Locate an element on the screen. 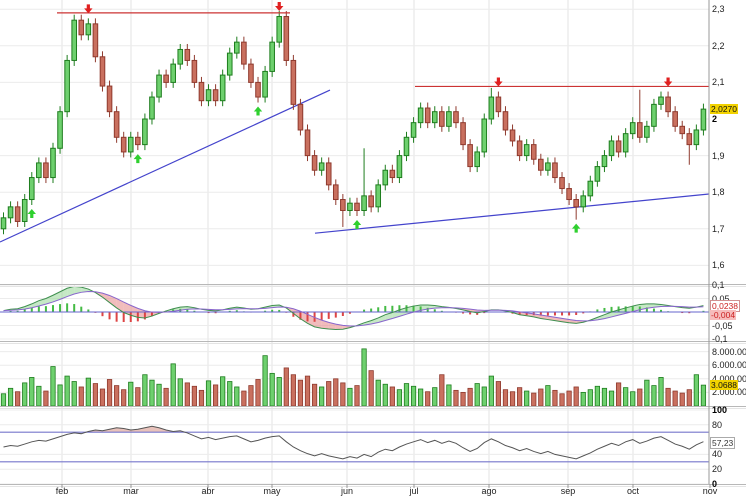 This screenshot has height=500, width=746. oscillator-value-tag: 57,23 is located at coordinates (723, 443).